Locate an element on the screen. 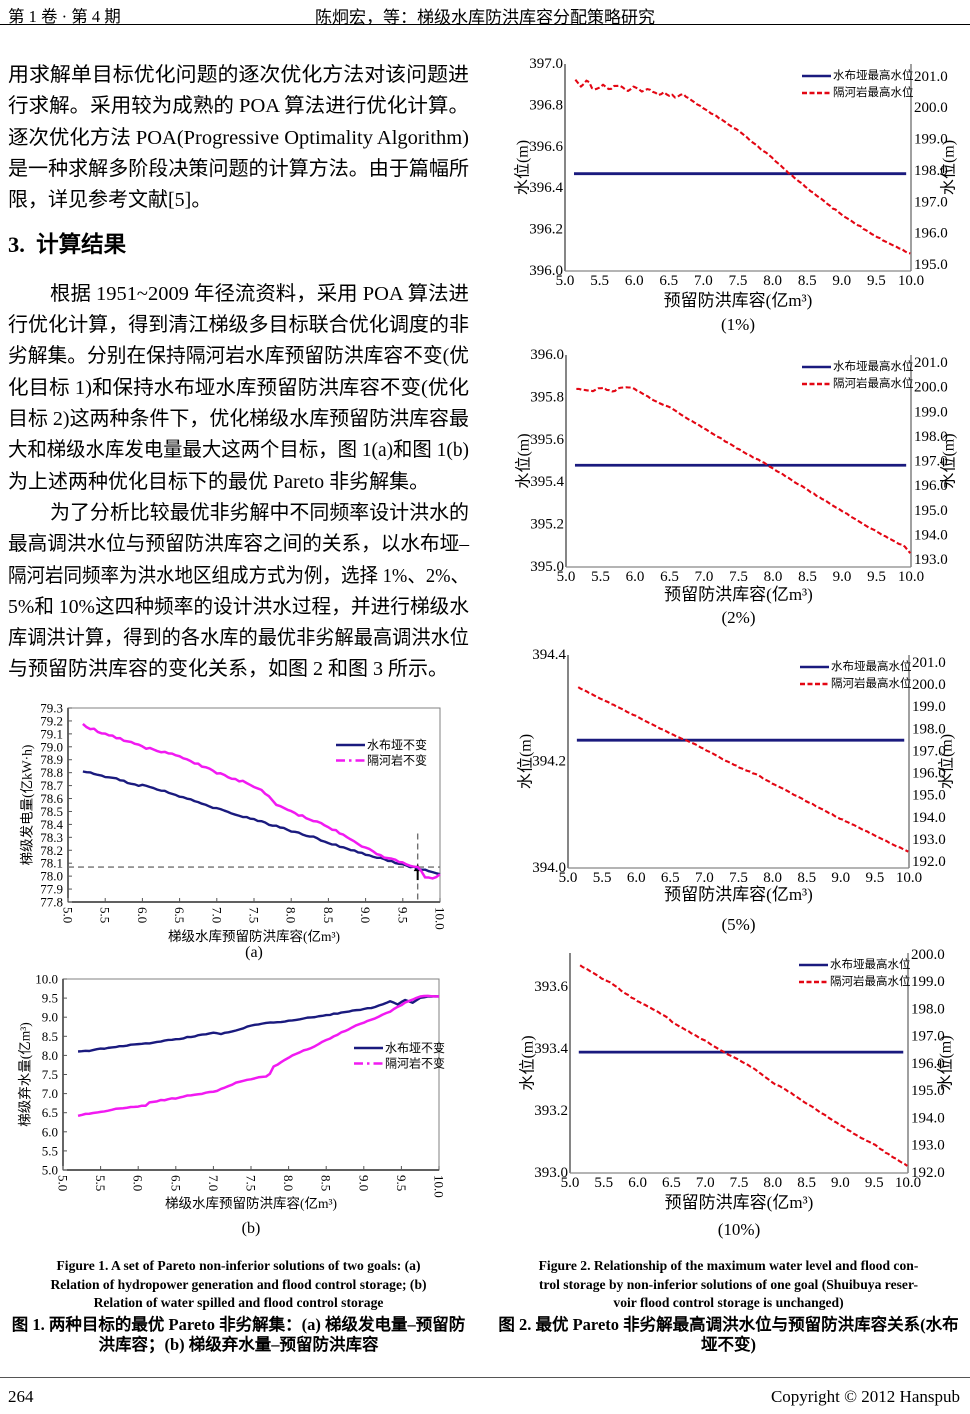 The width and height of the screenshot is (970, 1414). chart-sublabel: (2%) is located at coordinates (739, 617).